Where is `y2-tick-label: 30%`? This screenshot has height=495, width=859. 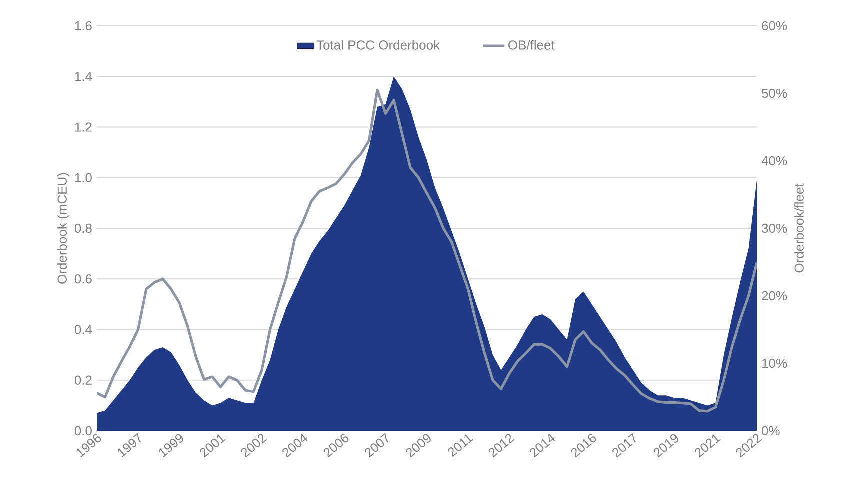 y2-tick-label: 30% is located at coordinates (775, 229).